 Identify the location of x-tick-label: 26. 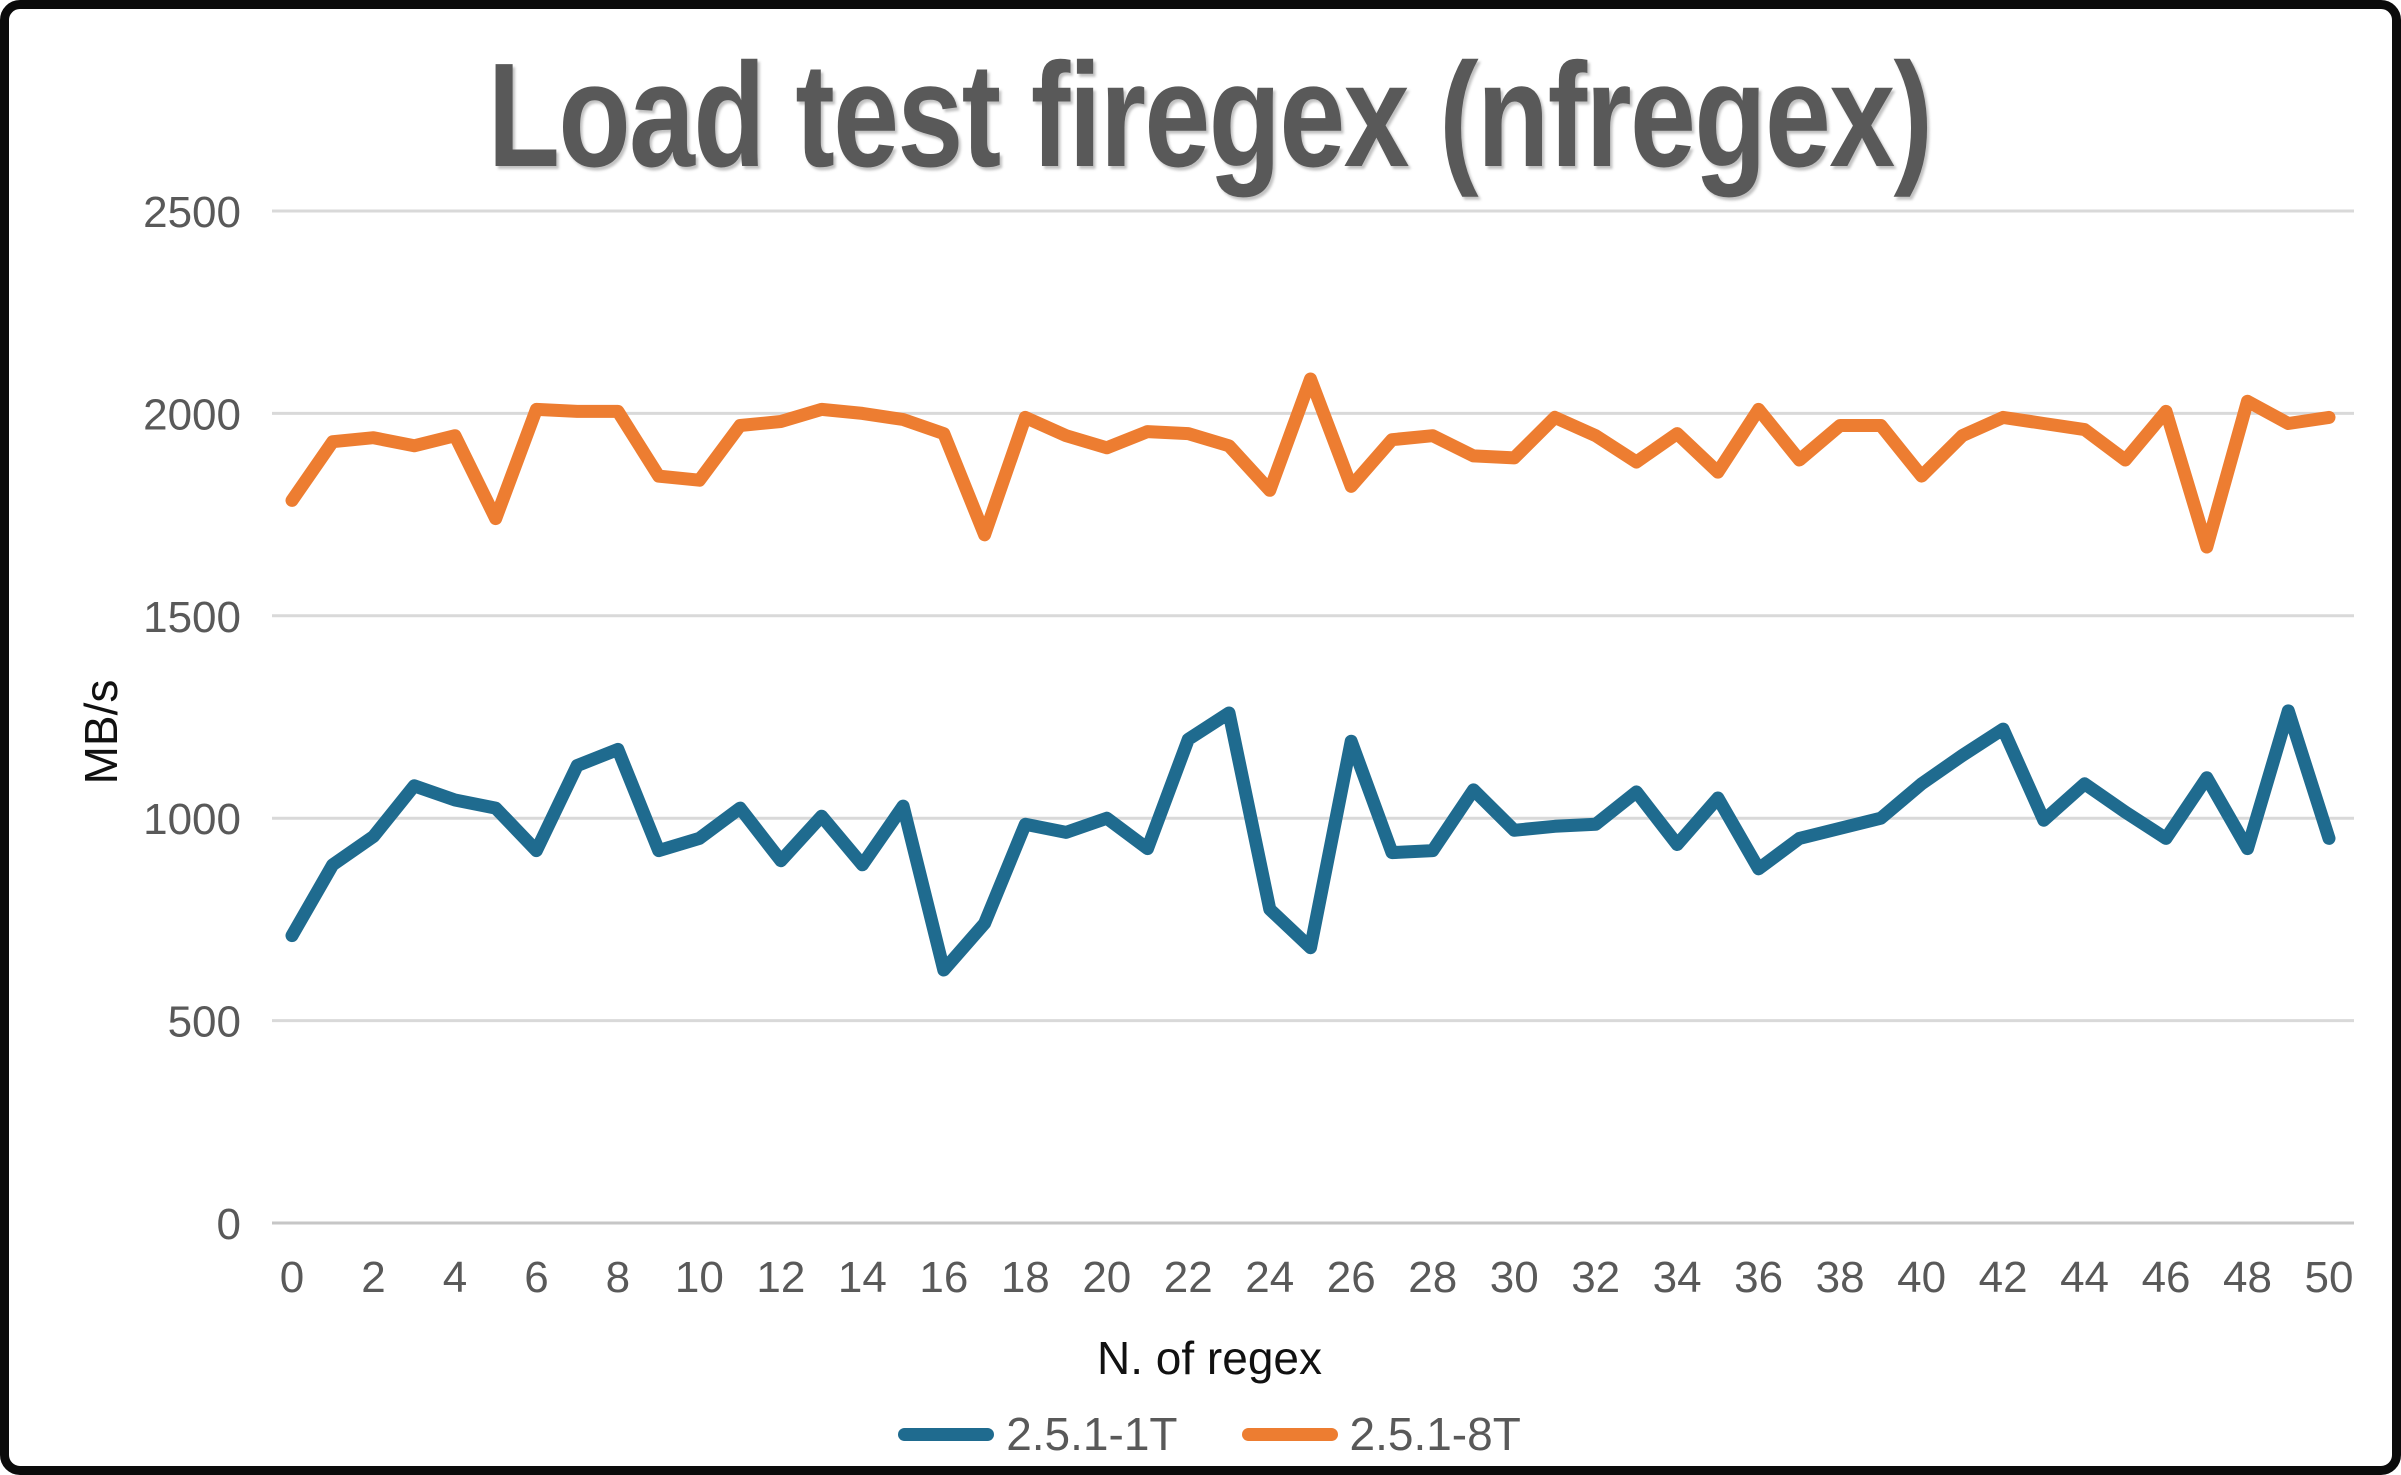
(1351, 1277).